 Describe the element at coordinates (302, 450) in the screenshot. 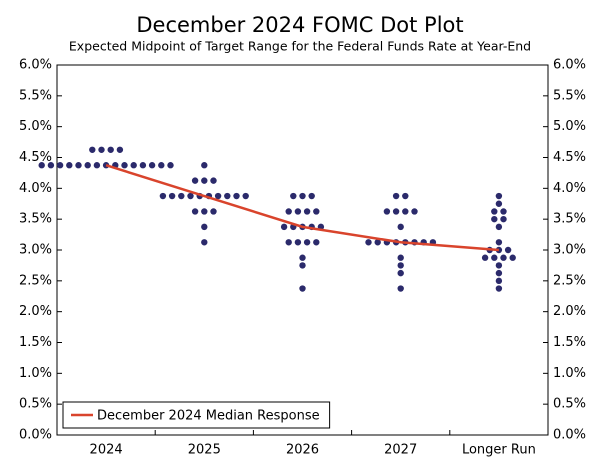

I see `x-tick-label: 2026` at that location.